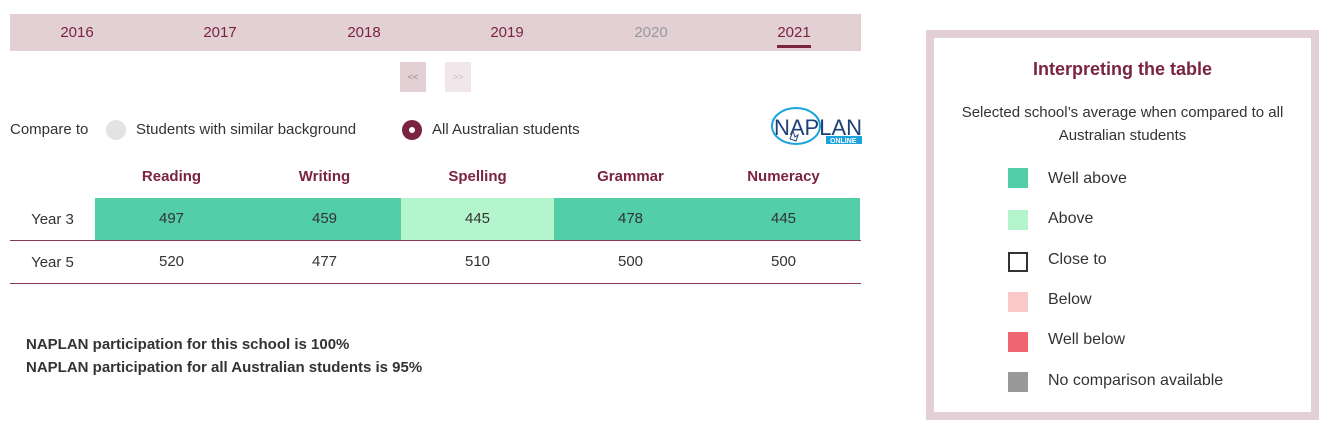 This screenshot has width=1322, height=423. Describe the element at coordinates (1018, 262) in the screenshot. I see `legend-swatch-close-to` at that location.